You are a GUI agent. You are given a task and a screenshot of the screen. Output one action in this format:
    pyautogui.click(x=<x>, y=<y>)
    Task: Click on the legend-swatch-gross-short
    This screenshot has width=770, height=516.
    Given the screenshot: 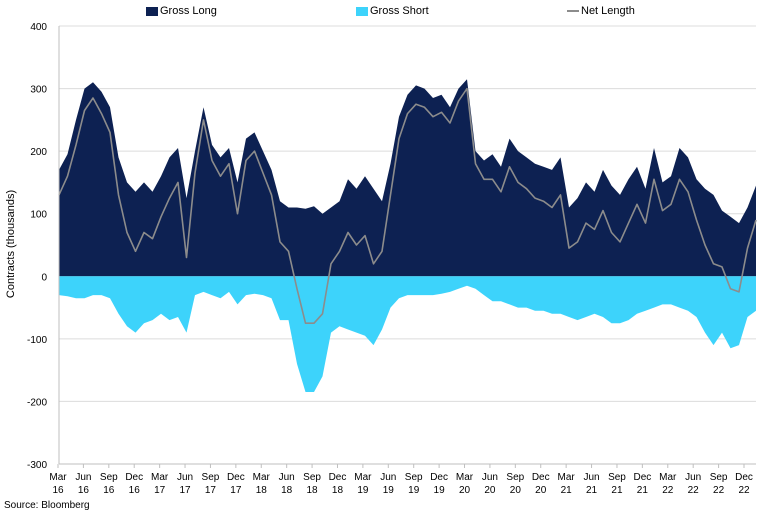 What is the action you would take?
    pyautogui.click(x=362, y=11)
    